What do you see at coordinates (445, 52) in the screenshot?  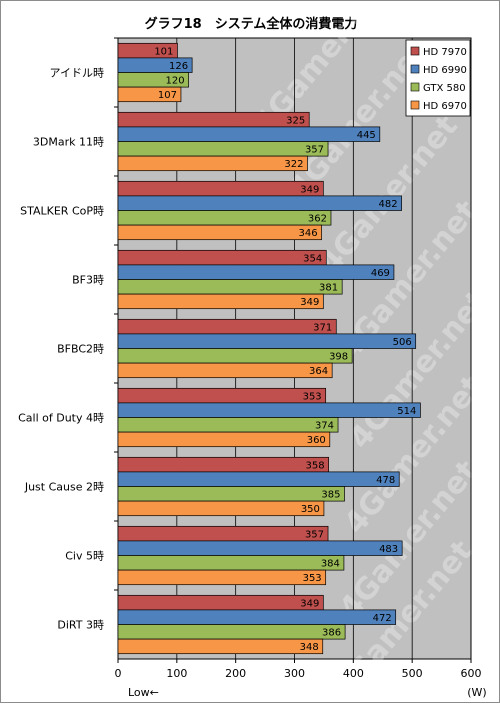 I see `legend-label: HD 7970` at bounding box center [445, 52].